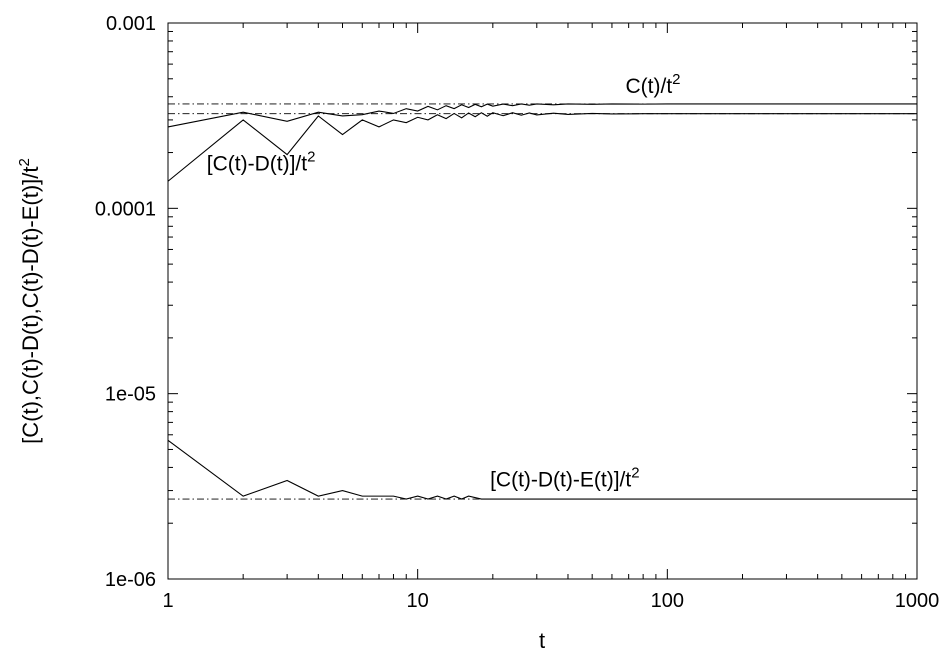 This screenshot has width=948, height=658. What do you see at coordinates (125, 209) in the screenshot?
I see `y-tick-label: 0.0001` at bounding box center [125, 209].